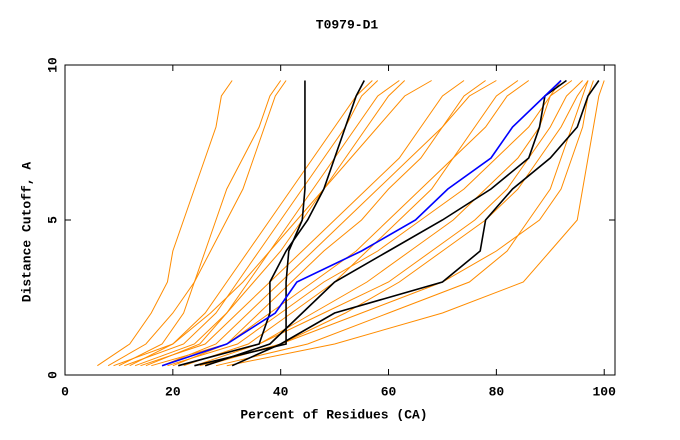 The image size is (680, 440). Describe the element at coordinates (173, 391) in the screenshot. I see `x-tick-label: 20` at that location.